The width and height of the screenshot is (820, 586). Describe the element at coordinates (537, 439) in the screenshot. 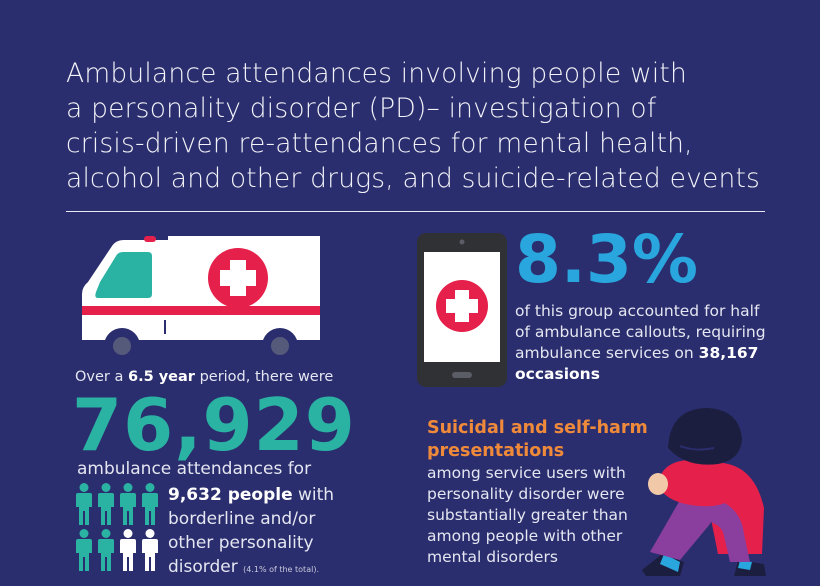

I see `suicide-heading: Suicidal and self-harm presentations` at that location.